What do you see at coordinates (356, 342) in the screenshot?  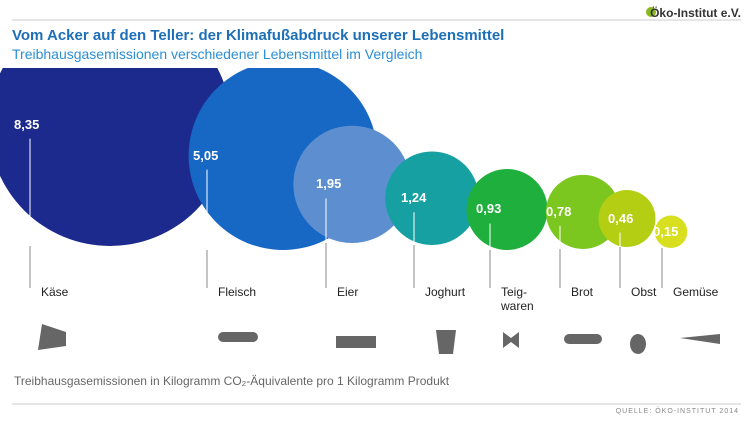 I see `icon-eggs` at bounding box center [356, 342].